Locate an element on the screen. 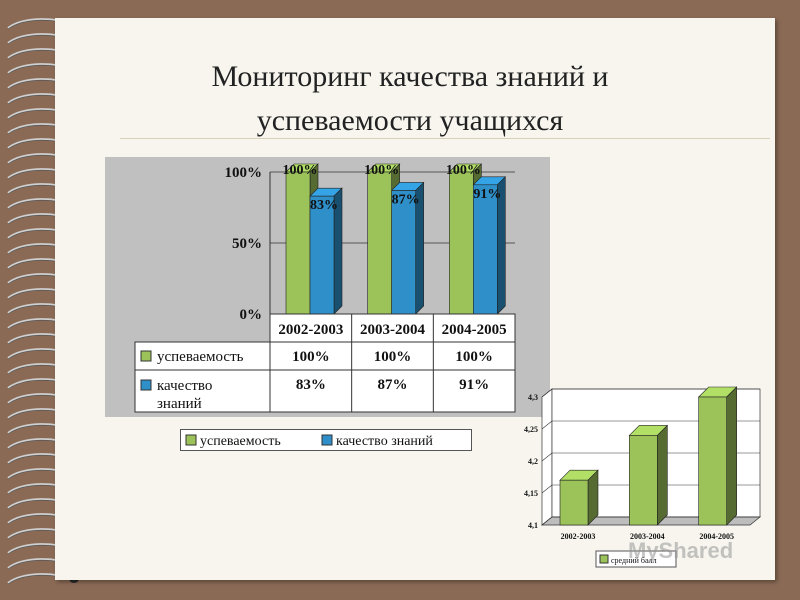 Image resolution: width=800 pixels, height=600 pixels. table-row-label: успеваемость is located at coordinates (200, 357).